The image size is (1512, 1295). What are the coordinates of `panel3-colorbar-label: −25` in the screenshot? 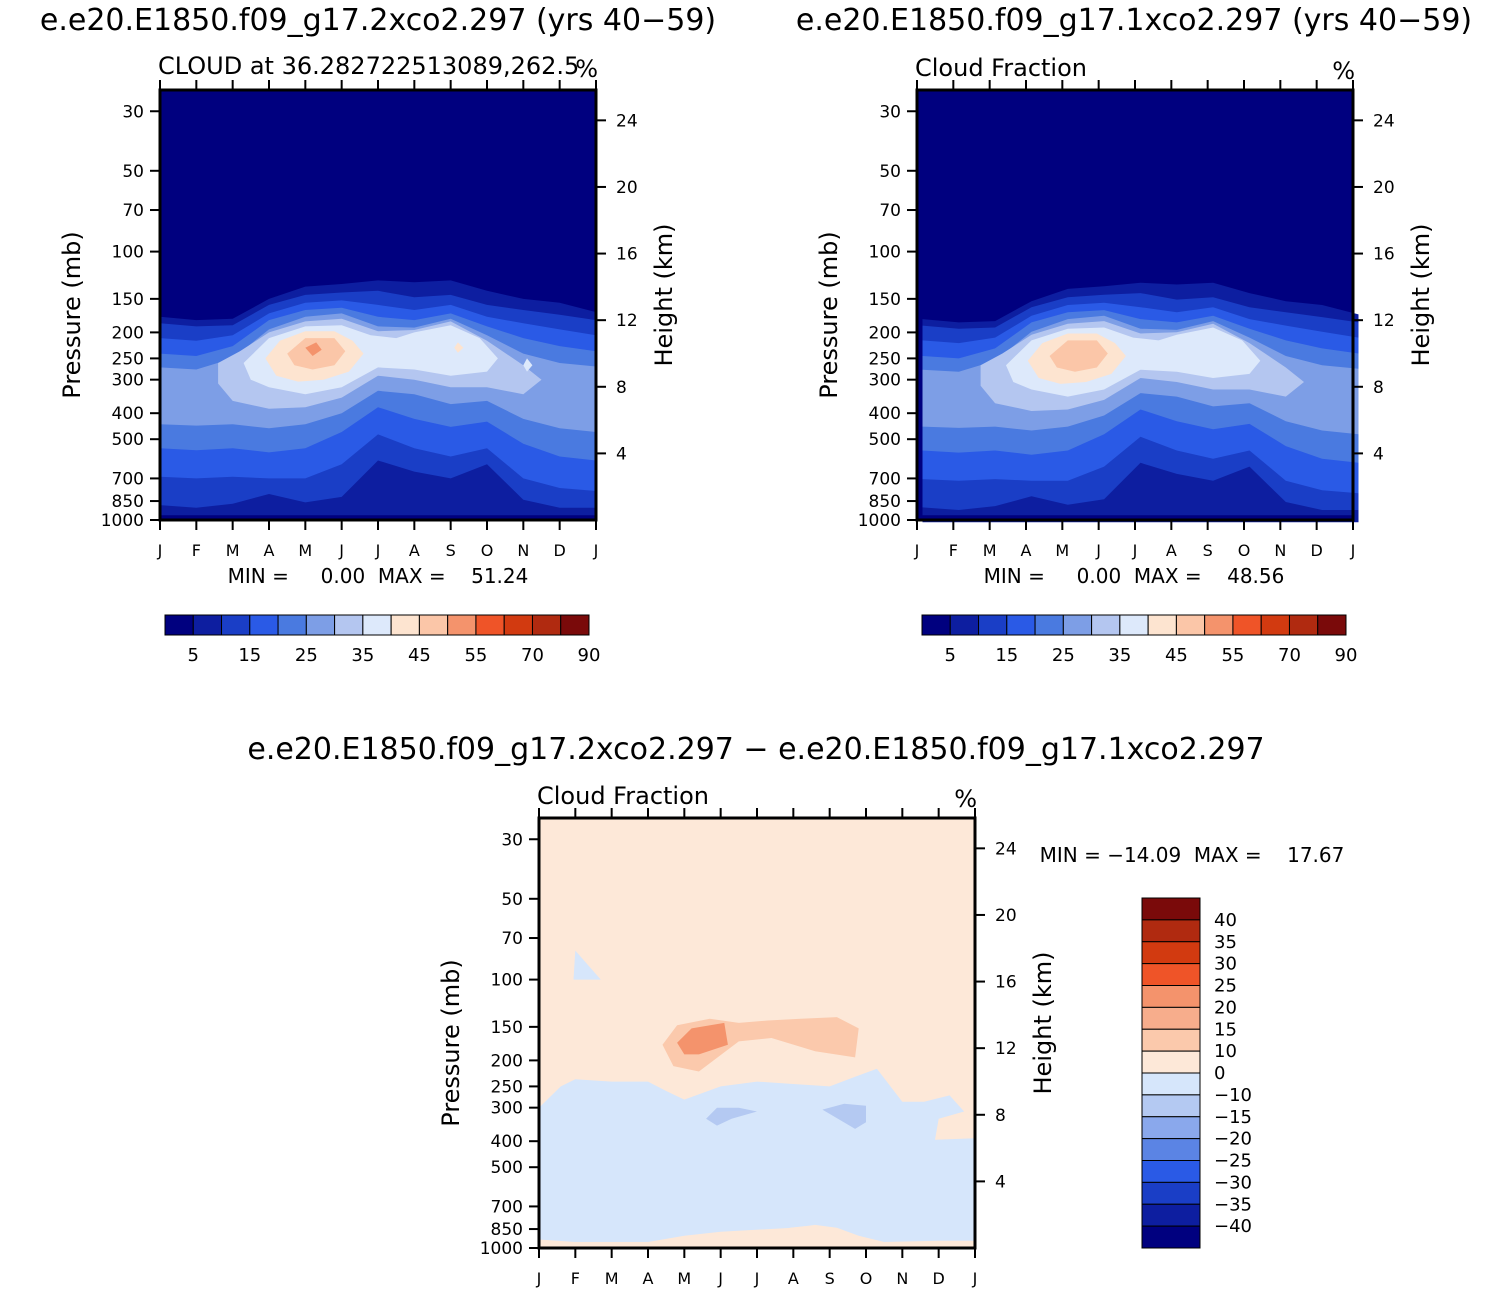 It's located at (1233, 1161).